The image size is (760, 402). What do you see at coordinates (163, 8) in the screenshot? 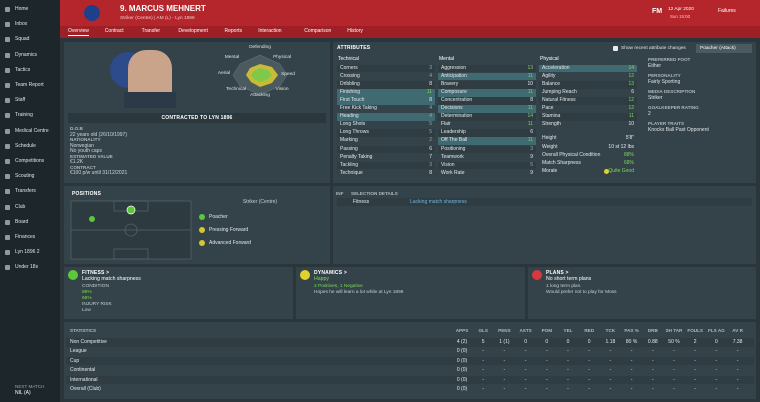
I see `player-name: 9. MARCUS MEHNERT` at bounding box center [163, 8].